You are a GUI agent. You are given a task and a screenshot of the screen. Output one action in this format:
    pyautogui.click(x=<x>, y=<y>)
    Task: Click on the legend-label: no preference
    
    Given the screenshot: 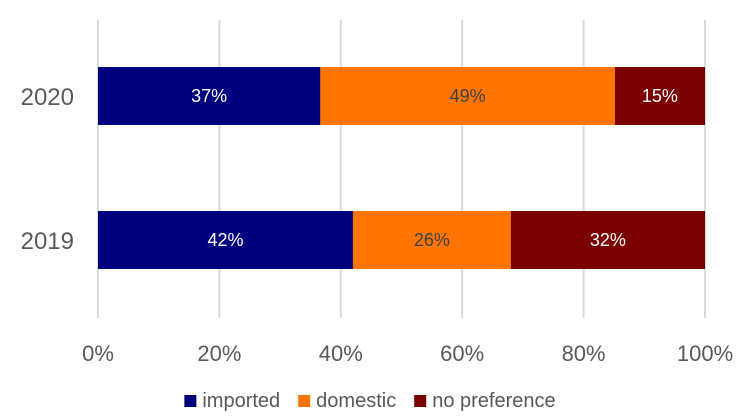 What is the action you would take?
    pyautogui.click(x=493, y=401)
    